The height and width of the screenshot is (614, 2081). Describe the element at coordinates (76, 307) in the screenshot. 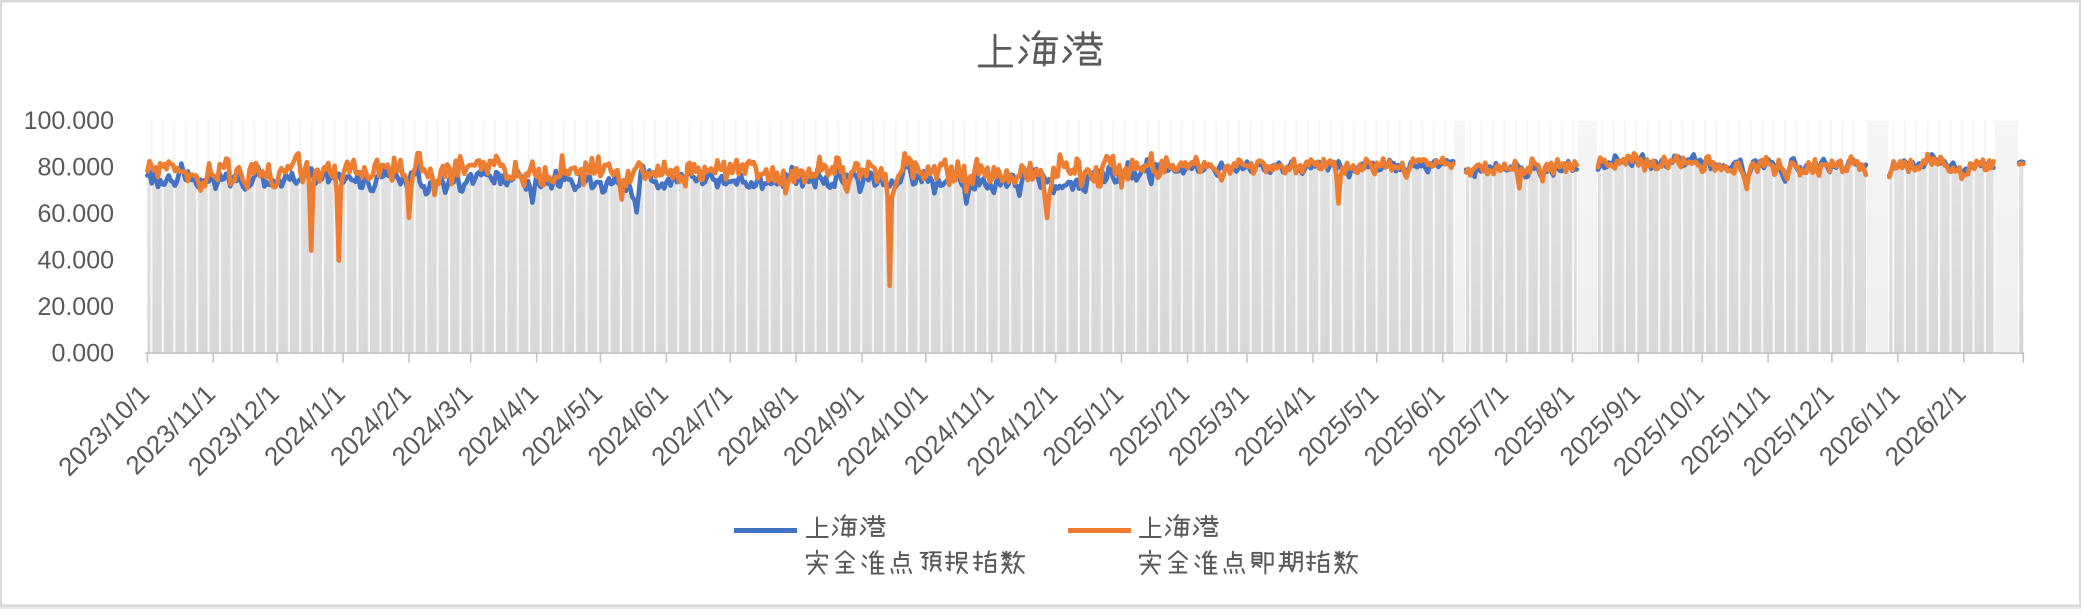

I see `svg-text: 20.000` at that location.